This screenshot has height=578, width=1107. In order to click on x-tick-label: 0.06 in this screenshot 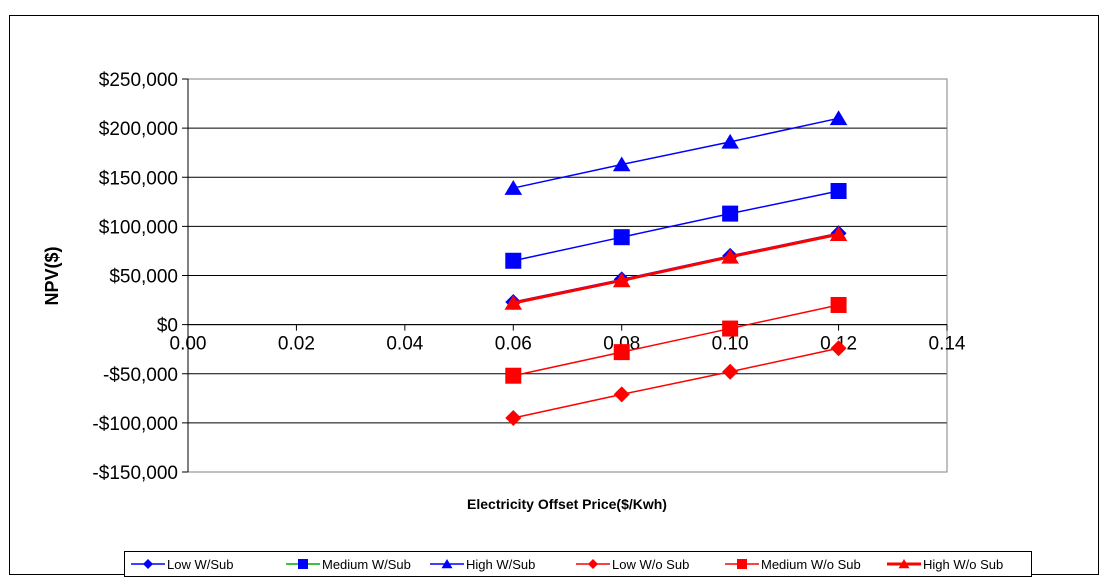, I will do `click(513, 344)`.